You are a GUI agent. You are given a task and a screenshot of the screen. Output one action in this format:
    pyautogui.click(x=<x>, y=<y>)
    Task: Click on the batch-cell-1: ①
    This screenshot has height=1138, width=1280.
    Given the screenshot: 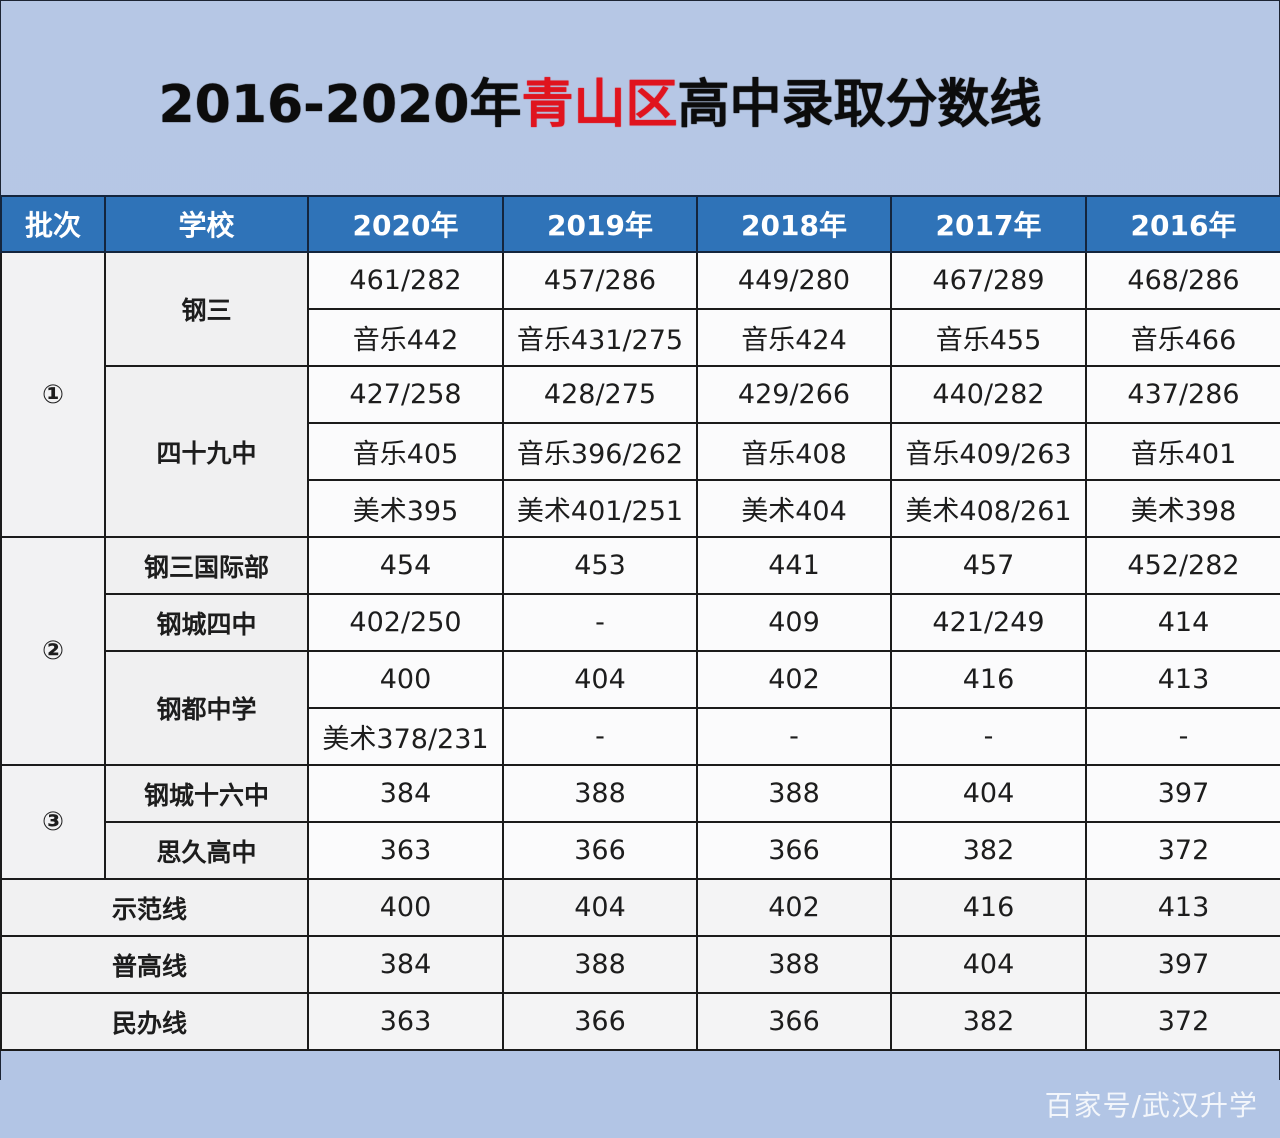 What is the action you would take?
    pyautogui.click(x=53, y=394)
    